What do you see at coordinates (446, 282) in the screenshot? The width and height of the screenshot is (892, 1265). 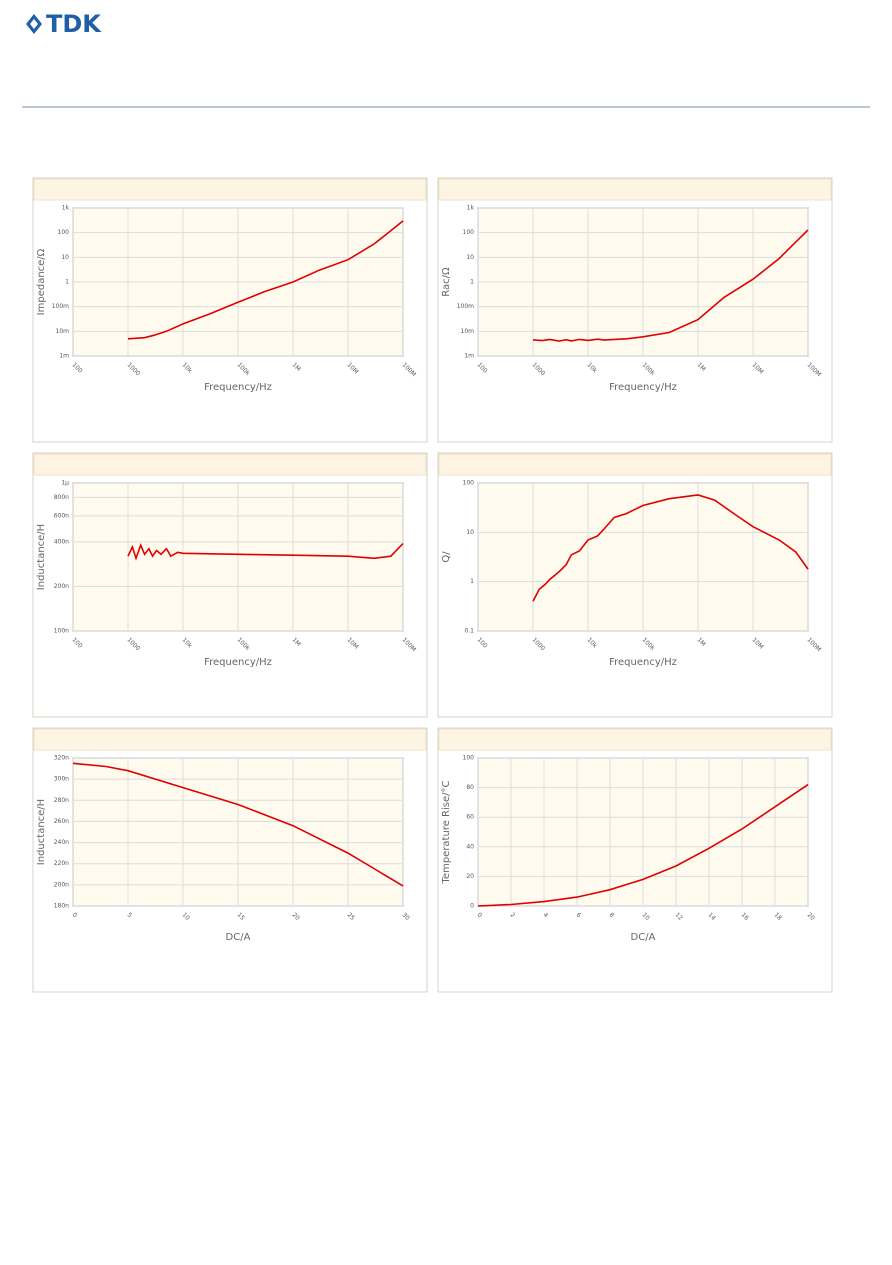 I see `y-axis-label: Rac/Ω` at bounding box center [446, 282].